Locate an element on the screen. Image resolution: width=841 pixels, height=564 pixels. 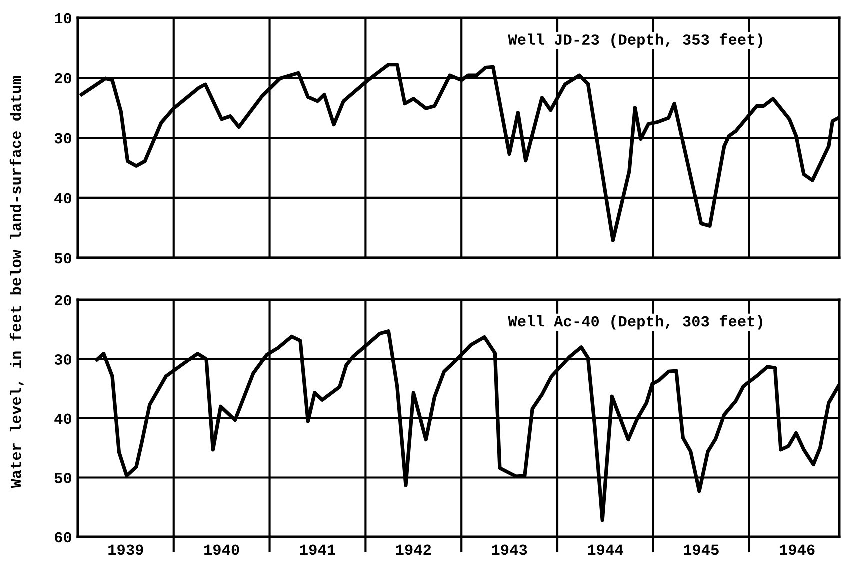
x-tick-label: 1946 is located at coordinates (797, 550).